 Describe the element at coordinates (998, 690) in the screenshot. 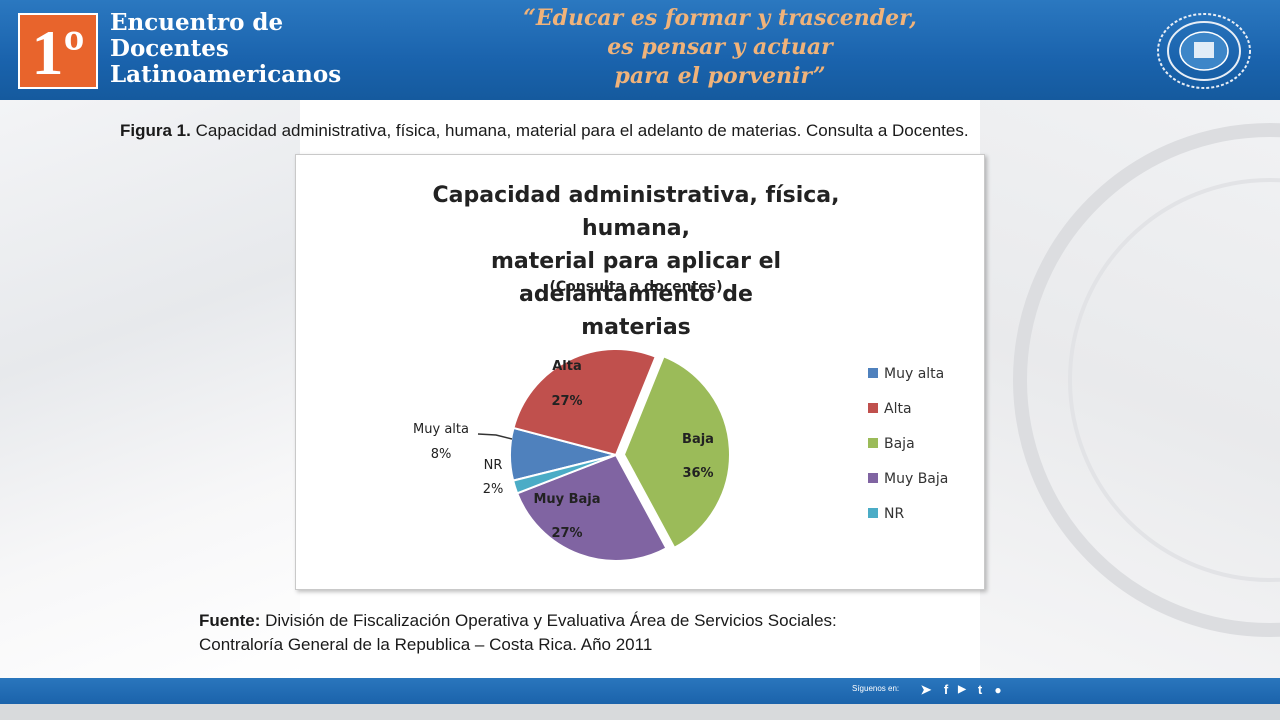

I see `blog-icon: ●` at that location.